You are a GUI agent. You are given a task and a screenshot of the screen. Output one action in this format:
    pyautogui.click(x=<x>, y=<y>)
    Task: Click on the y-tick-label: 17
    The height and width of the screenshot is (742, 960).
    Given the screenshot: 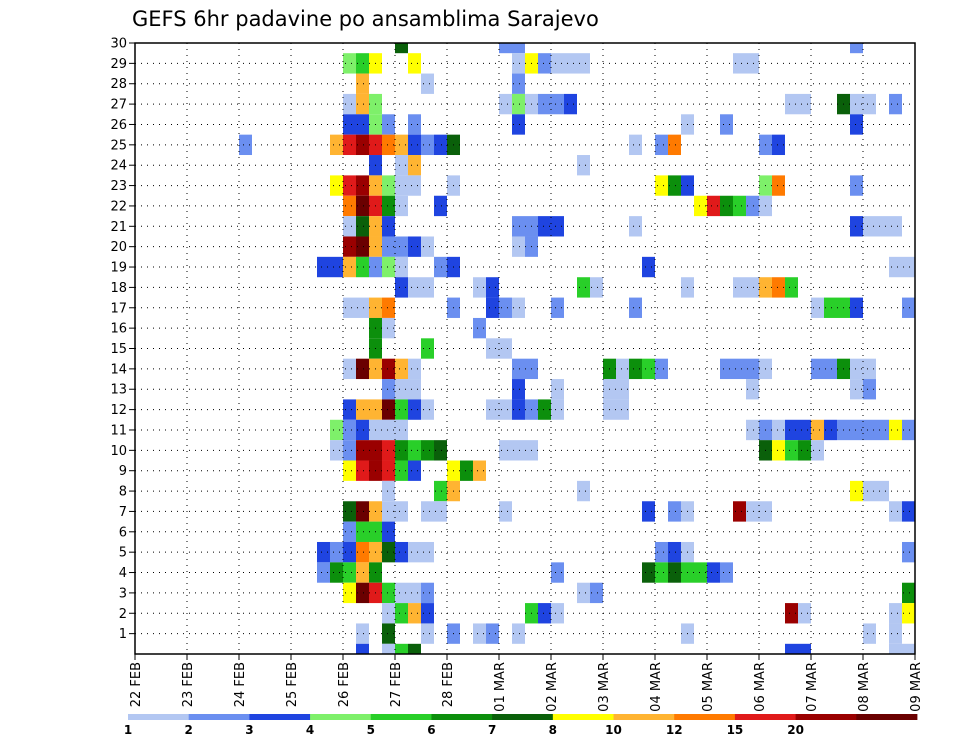 What is the action you would take?
    pyautogui.click(x=118, y=308)
    